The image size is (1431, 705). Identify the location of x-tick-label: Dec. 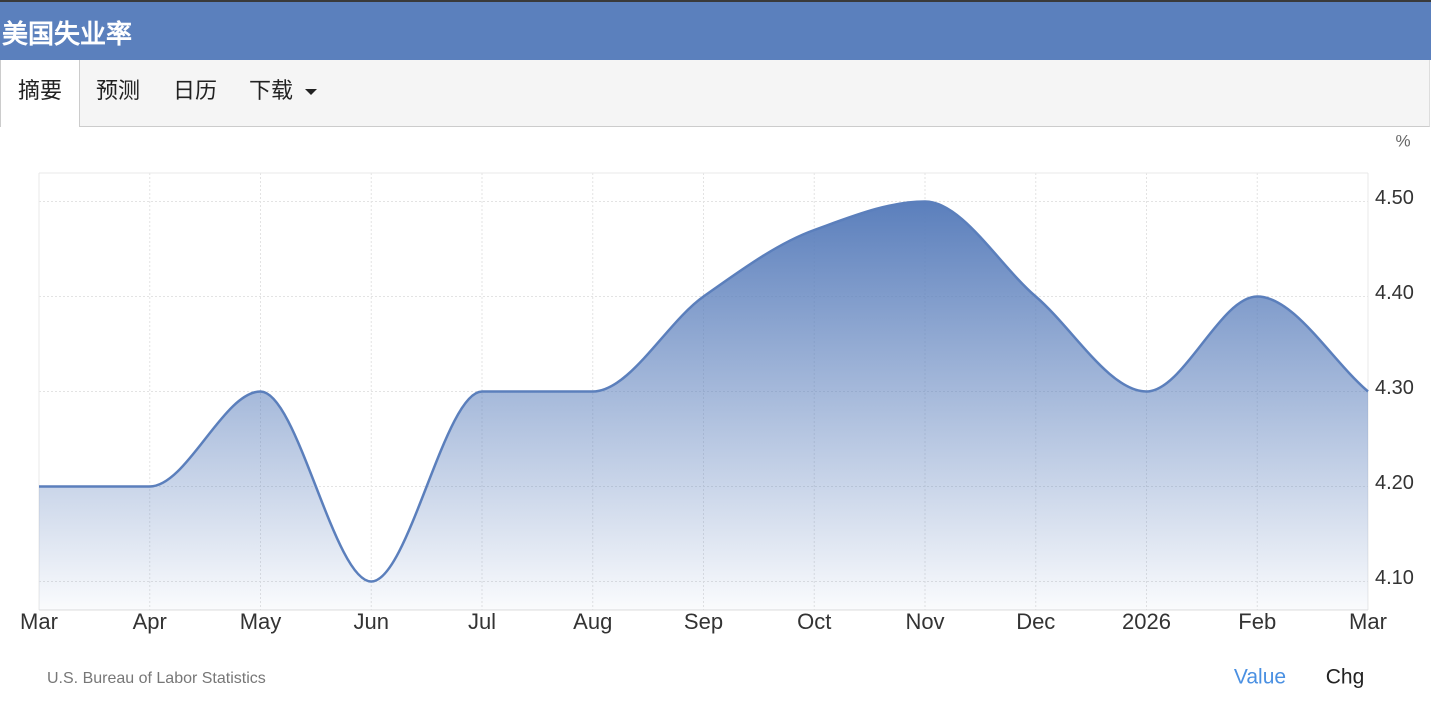
(1035, 621).